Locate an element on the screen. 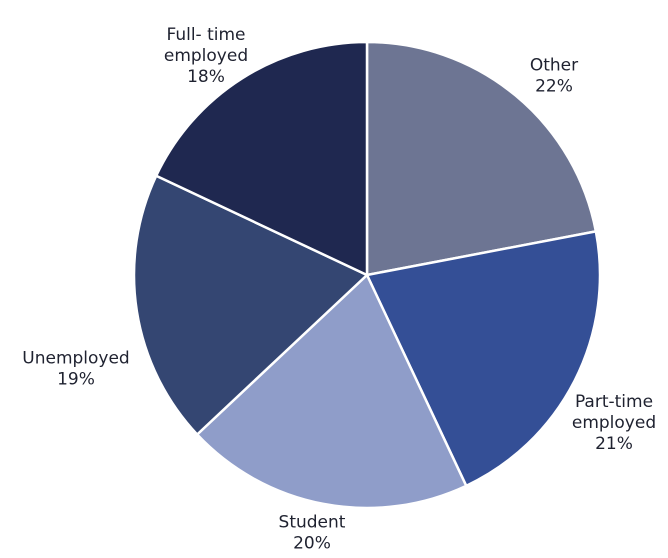 Image resolution: width=668 pixels, height=558 pixels. pie-label-part-time-employed: Part-time employed 21% is located at coordinates (614, 423).